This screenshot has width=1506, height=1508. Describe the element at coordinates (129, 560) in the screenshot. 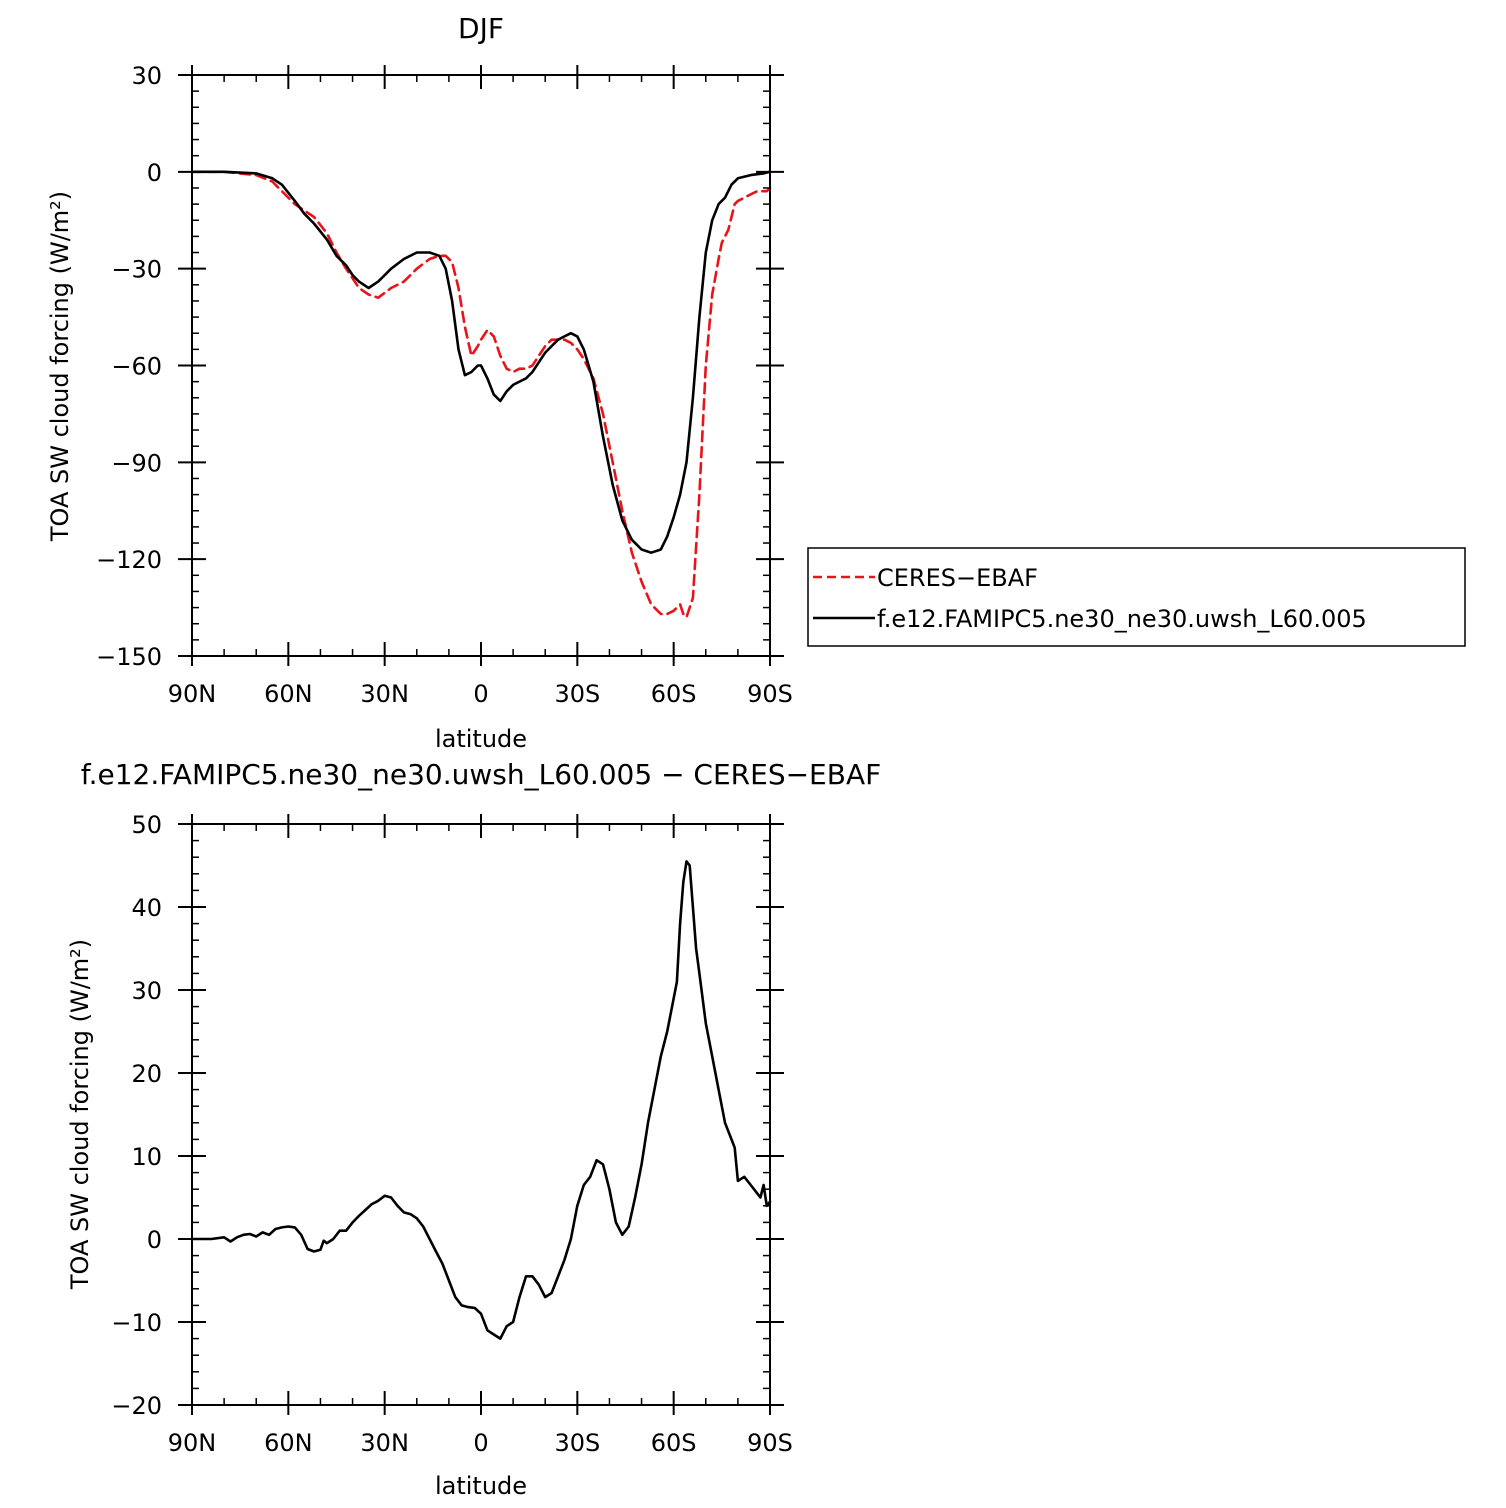

I see `y-tick-label: −120` at that location.